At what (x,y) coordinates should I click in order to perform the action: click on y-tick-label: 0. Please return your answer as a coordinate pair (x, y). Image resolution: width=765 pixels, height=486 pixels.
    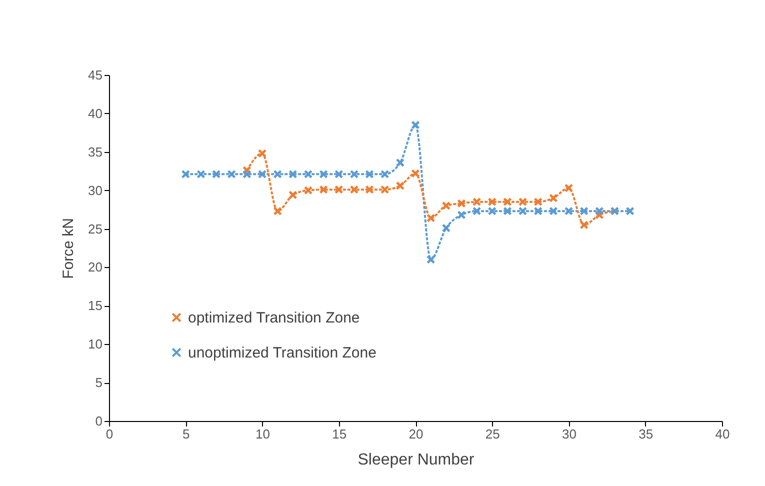
    Looking at the image, I should click on (98, 421).